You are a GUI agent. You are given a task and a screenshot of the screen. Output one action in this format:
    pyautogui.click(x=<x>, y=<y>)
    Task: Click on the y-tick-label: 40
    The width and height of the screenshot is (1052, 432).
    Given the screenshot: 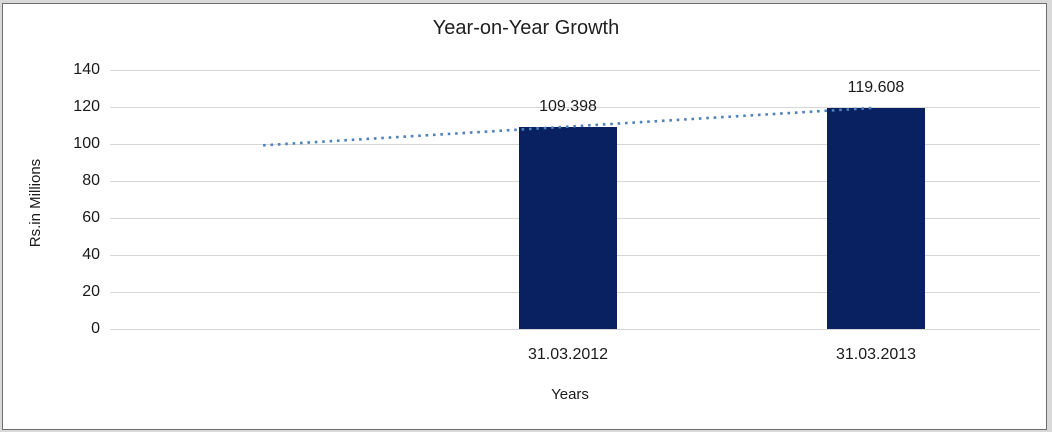 What is the action you would take?
    pyautogui.click(x=91, y=254)
    